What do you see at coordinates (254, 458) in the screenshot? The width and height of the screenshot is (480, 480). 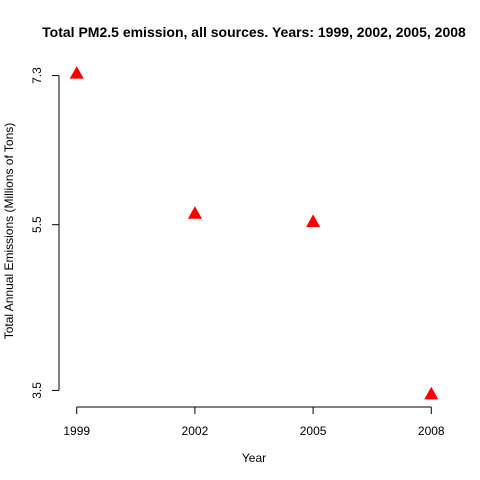 I see `x-axis-title: Year` at bounding box center [254, 458].